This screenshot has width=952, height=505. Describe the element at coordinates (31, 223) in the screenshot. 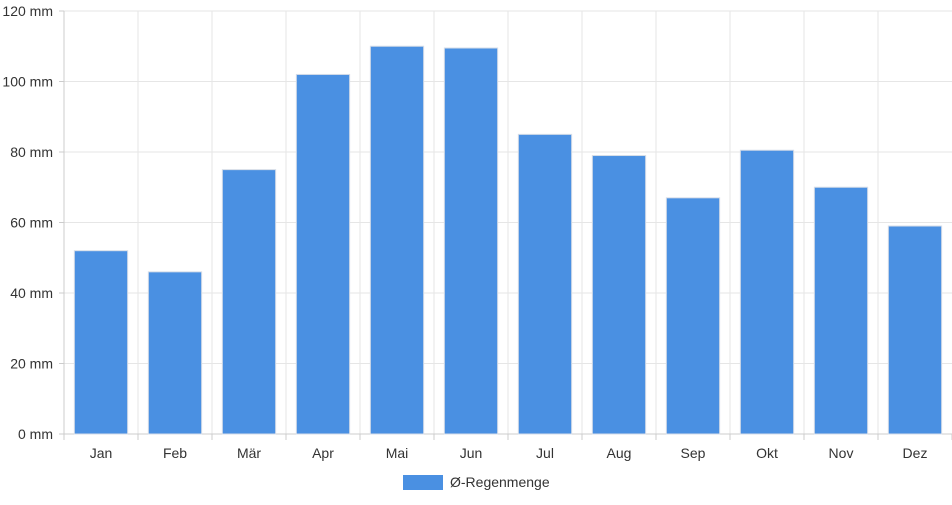

I see `y-tick-label: 60 mm` at that location.